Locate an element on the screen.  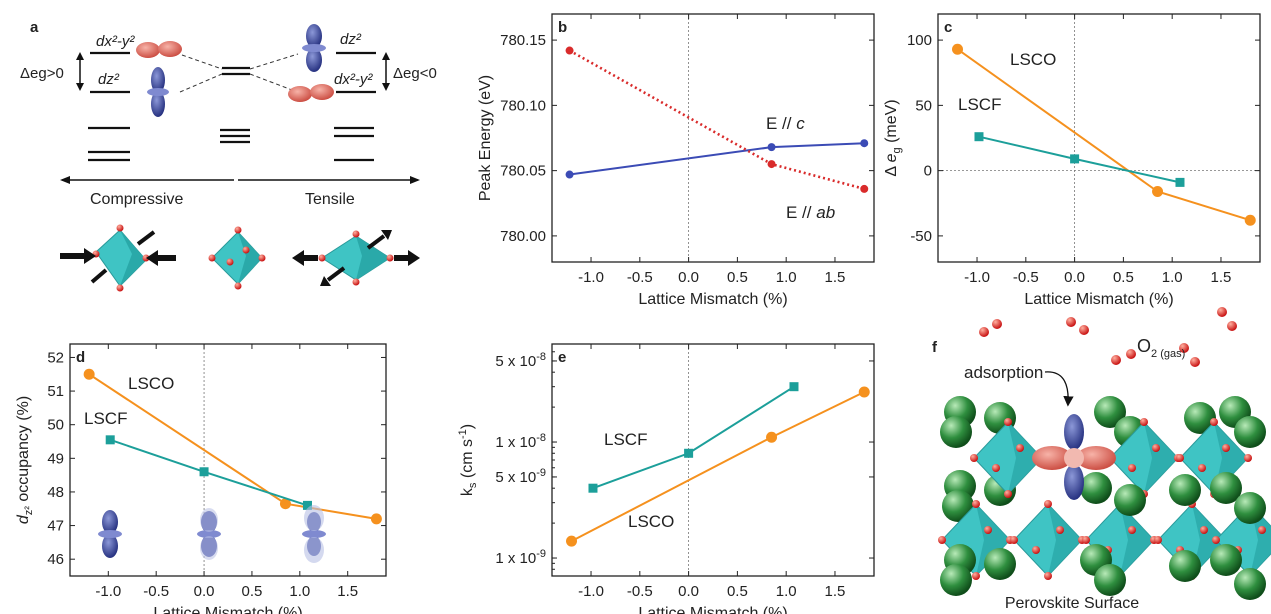
x-tick-label-d: 0.5 is located at coordinates (252, 591).